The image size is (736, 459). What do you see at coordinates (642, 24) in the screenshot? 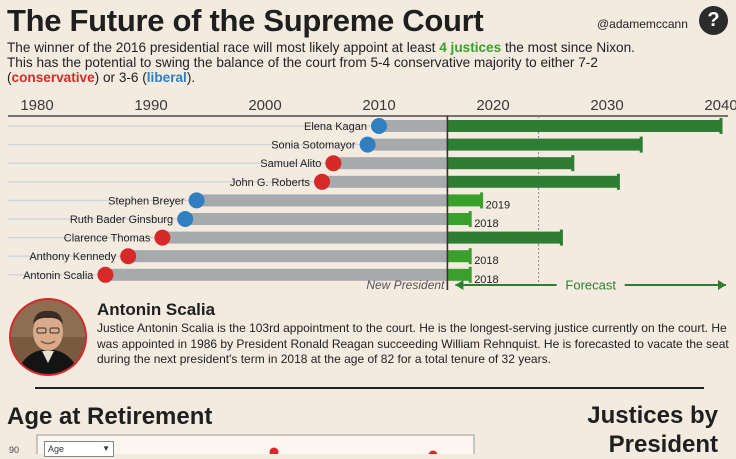
I see `author-handle: @adamemccann` at bounding box center [642, 24].